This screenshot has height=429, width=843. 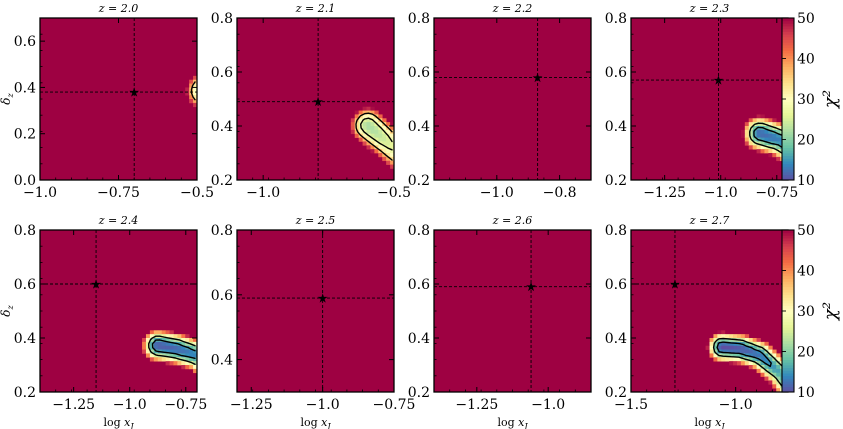 What do you see at coordinates (500, 321) in the screenshot?
I see `panel-7: ★ −1.25 −1.0 0.2 0.4 0.6 0.8 z = 2.6 log xJ` at bounding box center [500, 321].